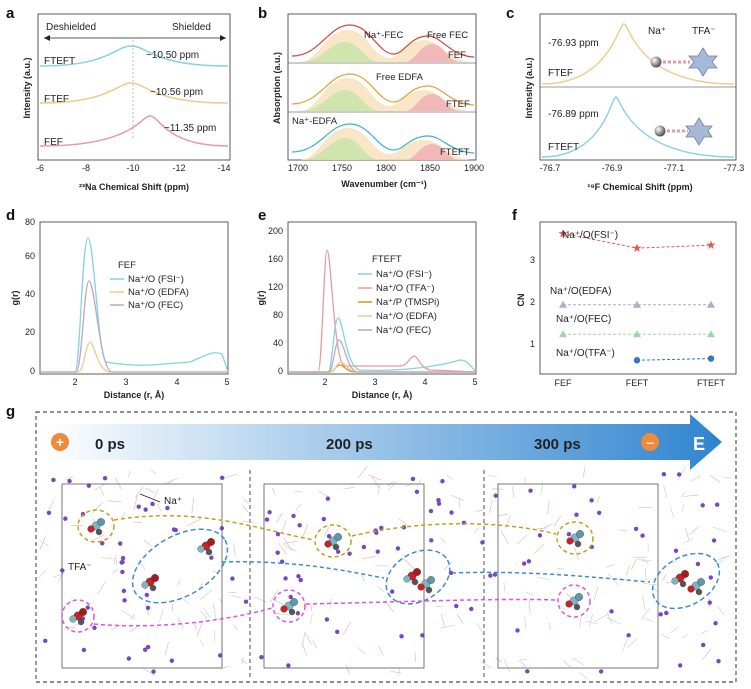  I want to click on series-name-f-2: Na⁺/O(FEC), so click(583, 319).